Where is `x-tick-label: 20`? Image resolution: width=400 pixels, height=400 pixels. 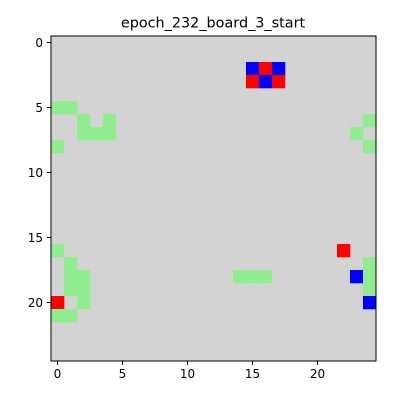 x-tick-label: 20 is located at coordinates (317, 374).